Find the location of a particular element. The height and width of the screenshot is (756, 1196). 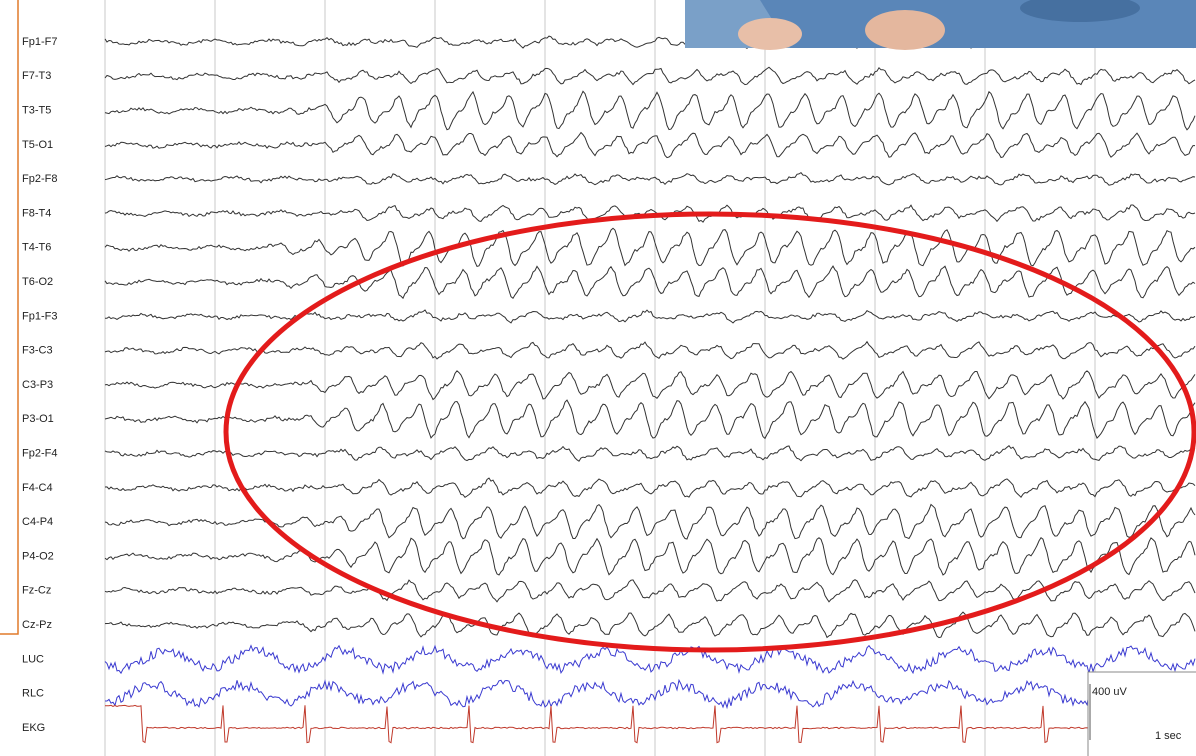

channel-label: Fp2-F8 is located at coordinates (39, 179).